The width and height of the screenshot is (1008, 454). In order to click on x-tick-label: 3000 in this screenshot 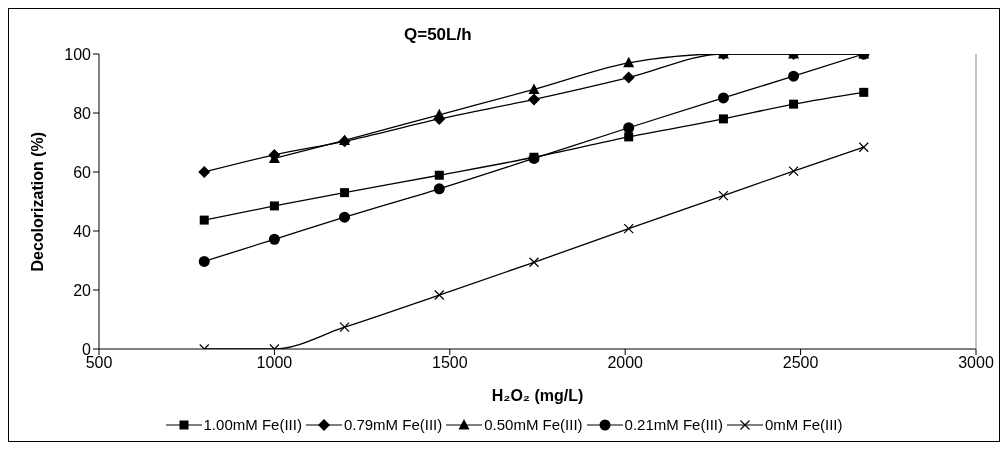, I will do `click(976, 363)`.